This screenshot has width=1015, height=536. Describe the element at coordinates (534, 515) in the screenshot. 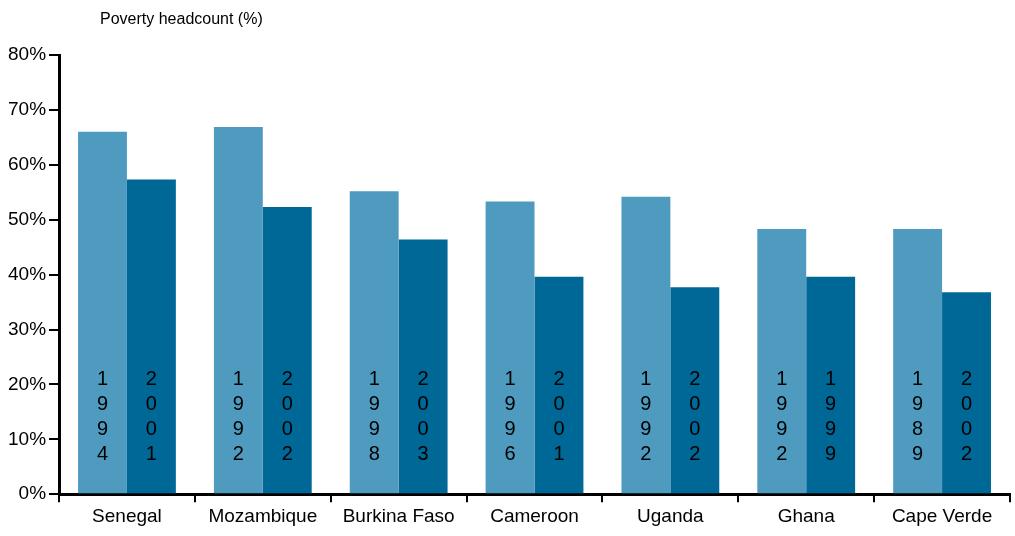

I see `x-tick-label: Cameroon` at that location.